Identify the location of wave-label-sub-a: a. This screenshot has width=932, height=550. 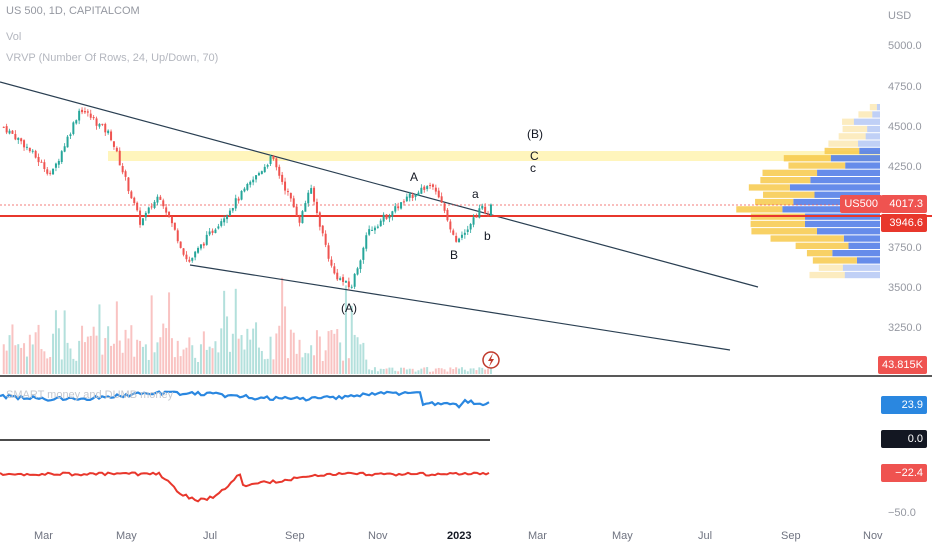
(475, 194).